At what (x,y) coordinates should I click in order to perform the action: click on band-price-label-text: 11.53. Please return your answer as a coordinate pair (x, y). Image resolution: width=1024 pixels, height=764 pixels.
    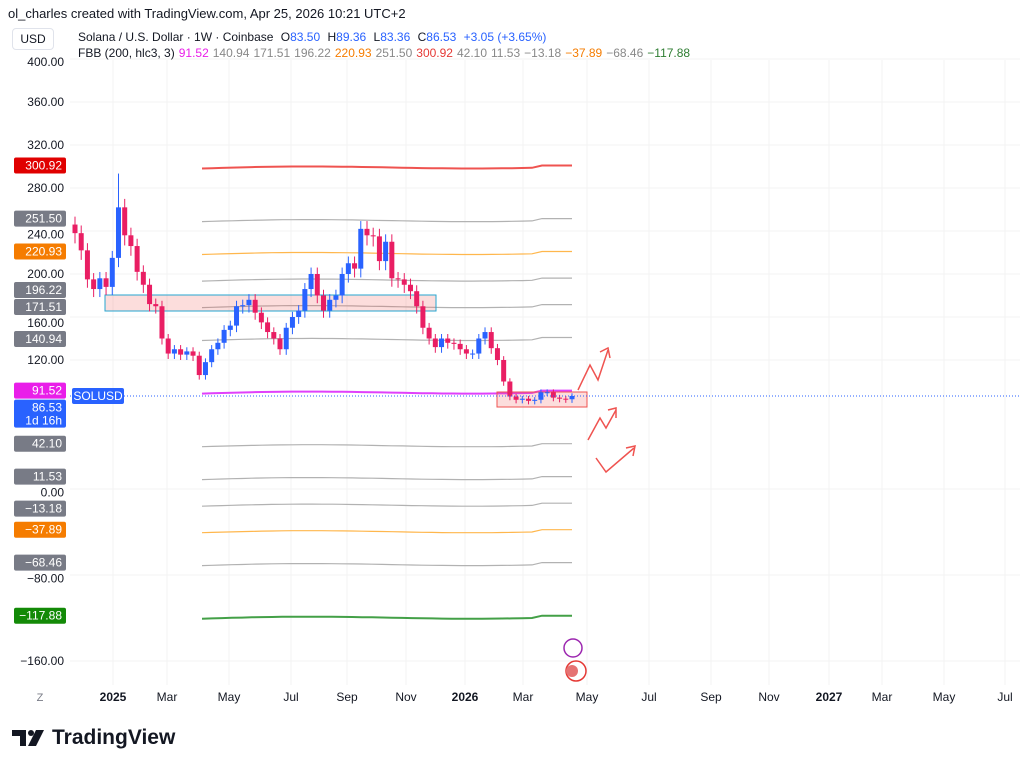
    Looking at the image, I should click on (47, 477).